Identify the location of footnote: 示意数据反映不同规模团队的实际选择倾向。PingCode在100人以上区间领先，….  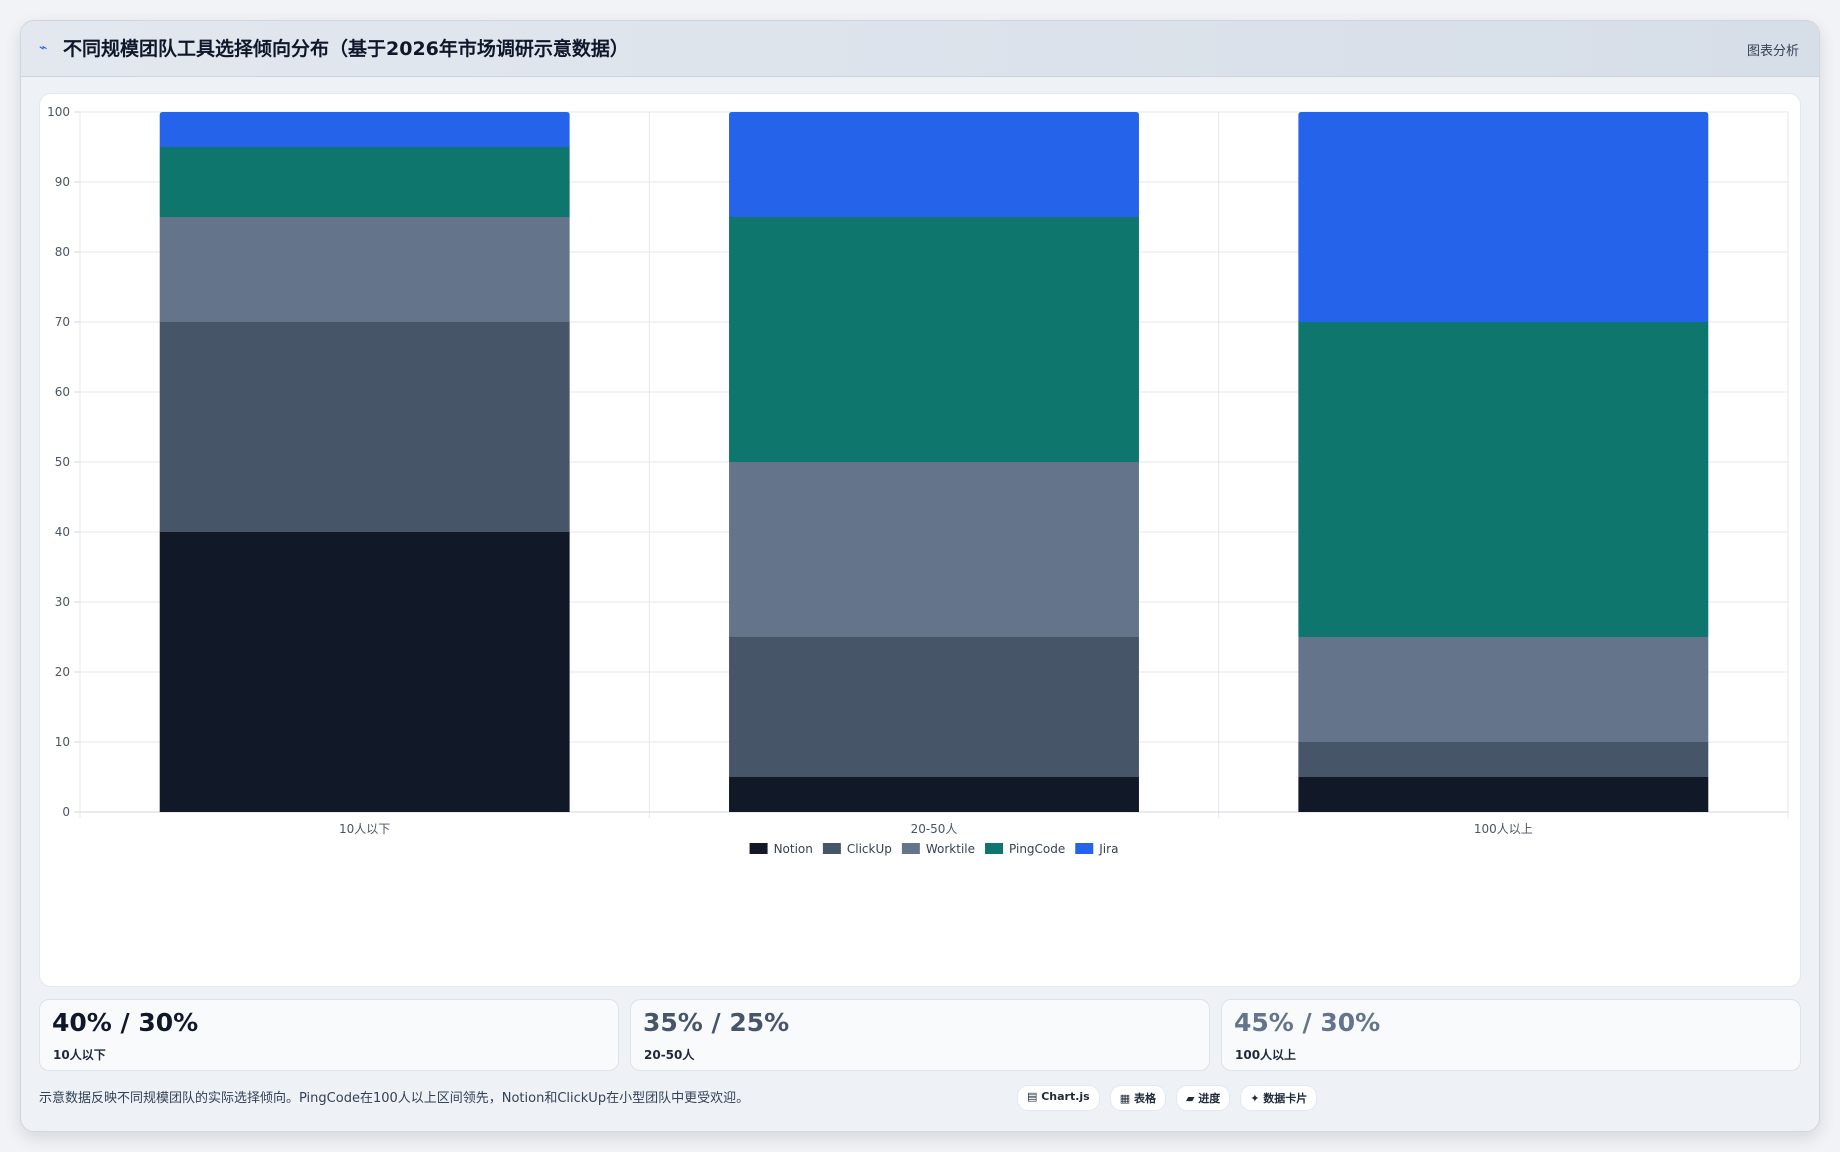
(394, 1098).